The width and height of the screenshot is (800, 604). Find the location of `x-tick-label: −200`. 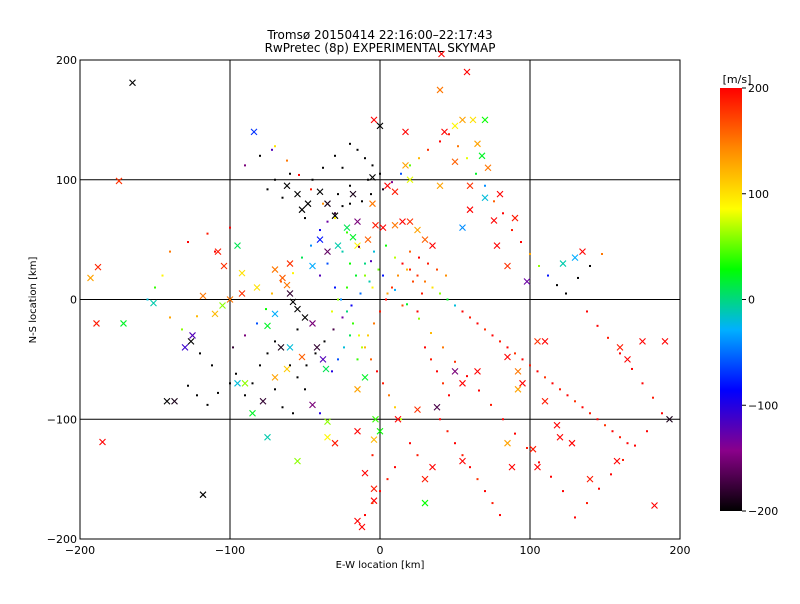

x-tick-label: −200 is located at coordinates (80, 550).